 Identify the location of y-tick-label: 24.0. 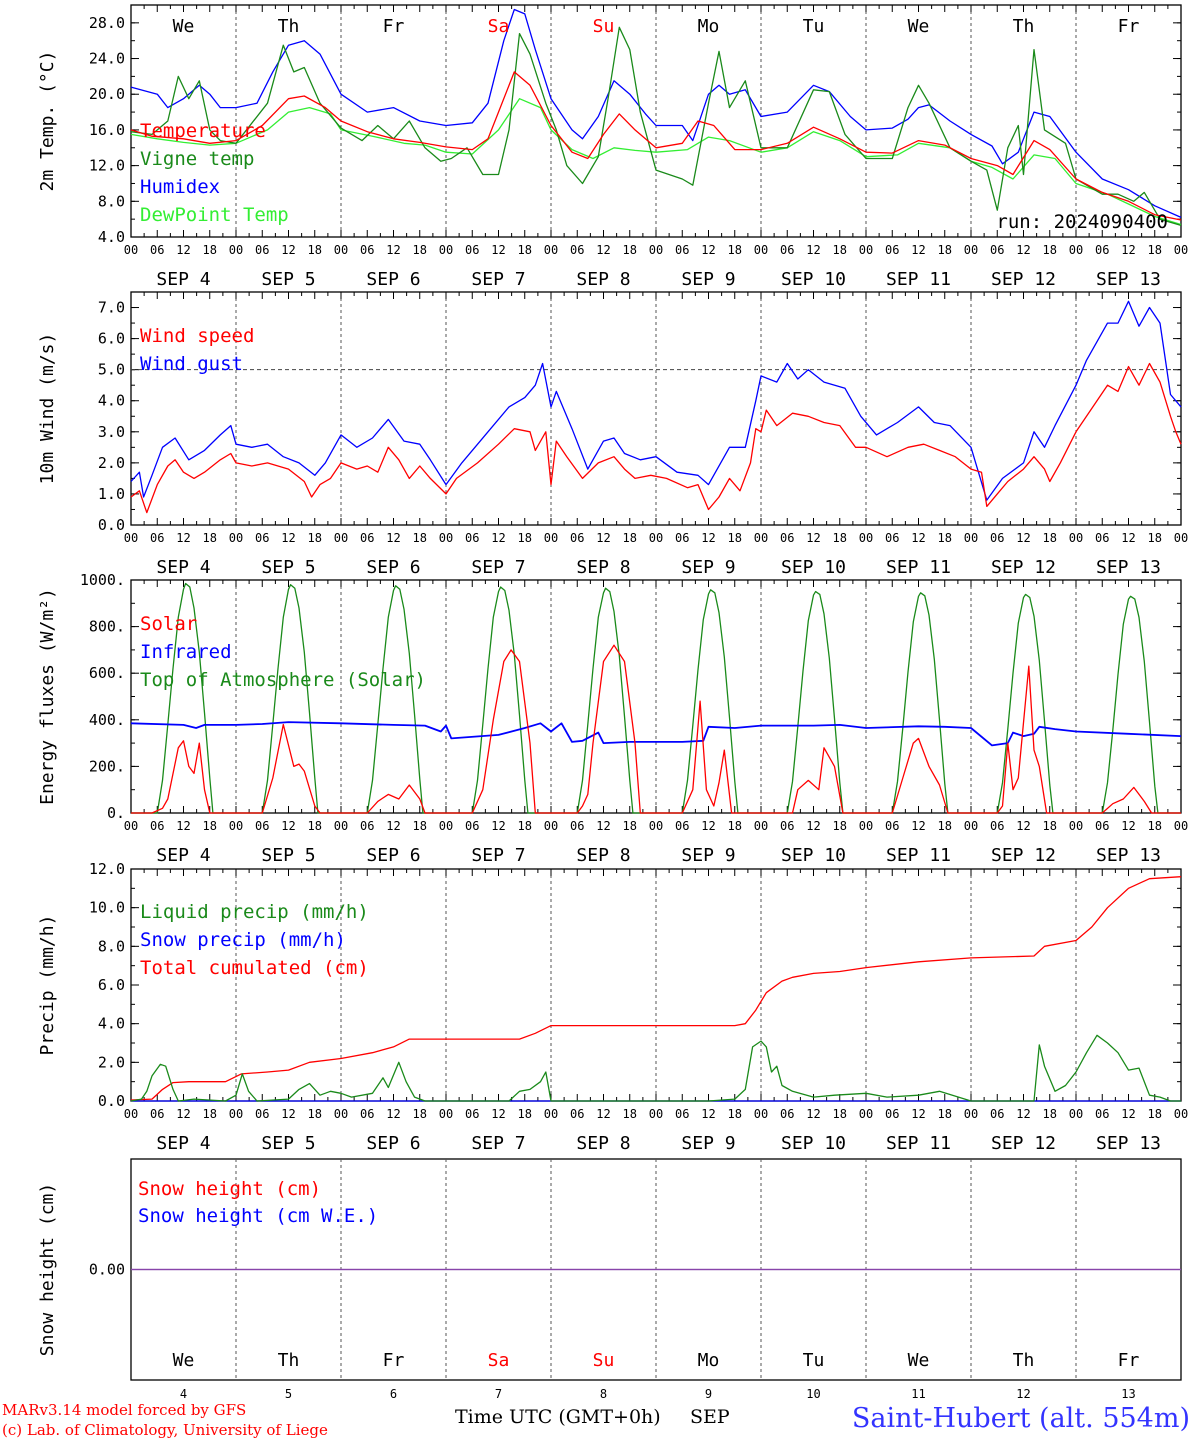
(107, 59).